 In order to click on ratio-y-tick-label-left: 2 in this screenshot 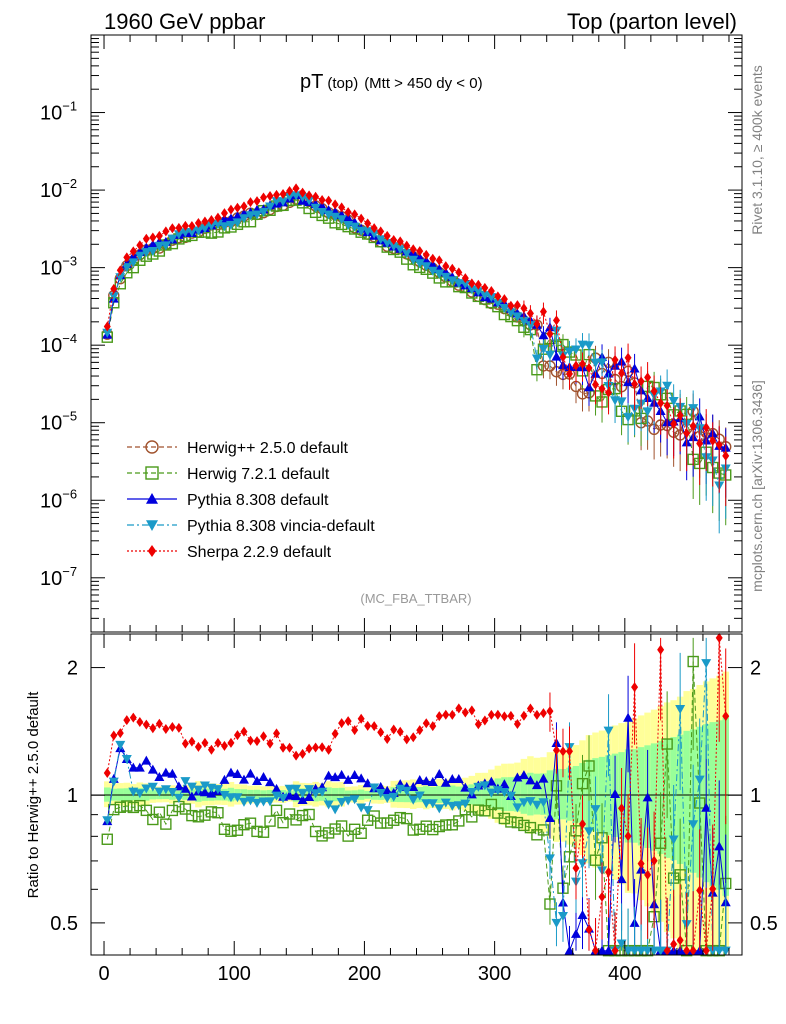, I will do `click(72, 669)`.